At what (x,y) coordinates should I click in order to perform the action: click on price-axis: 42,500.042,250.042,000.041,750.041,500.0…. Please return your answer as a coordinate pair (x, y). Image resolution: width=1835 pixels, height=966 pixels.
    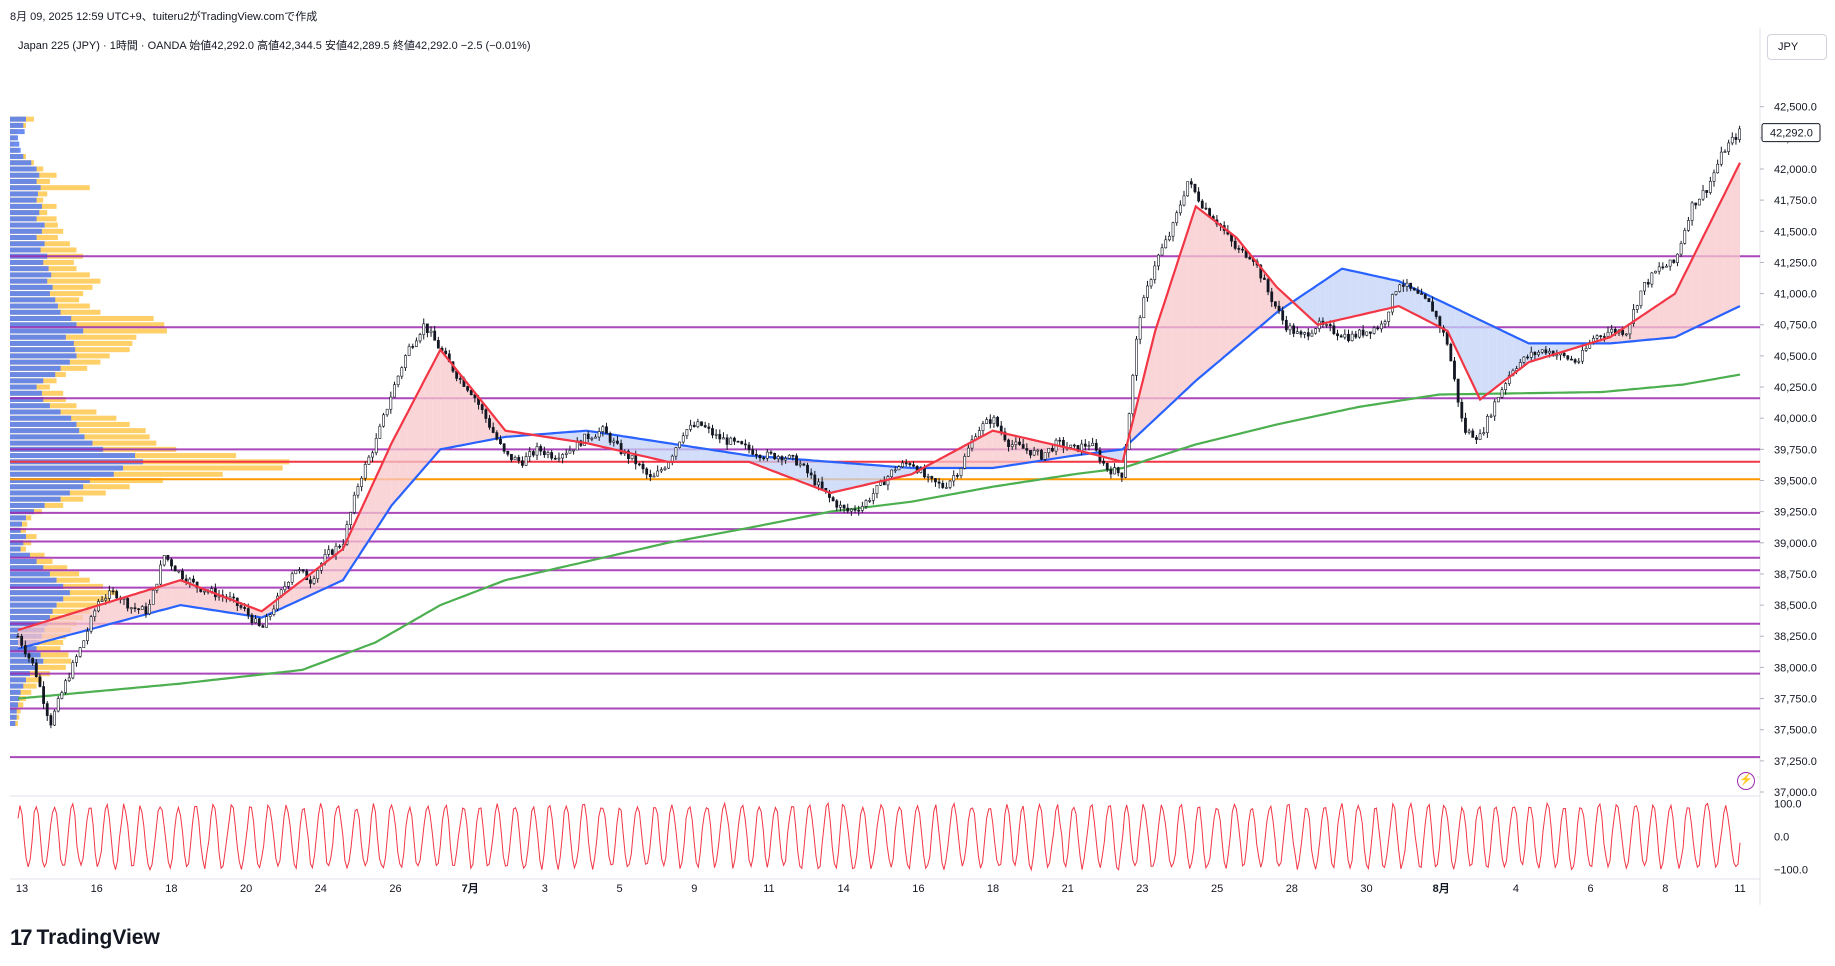
    Looking at the image, I should click on (1788, 489).